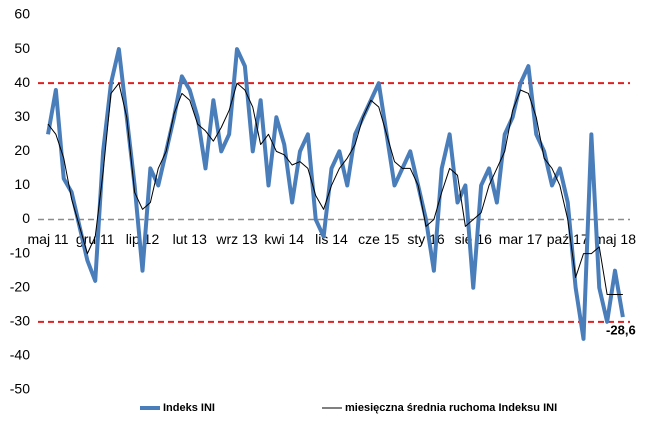 The width and height of the screenshot is (650, 425). What do you see at coordinates (48, 239) in the screenshot?
I see `x-tick-label: maj 11` at bounding box center [48, 239].